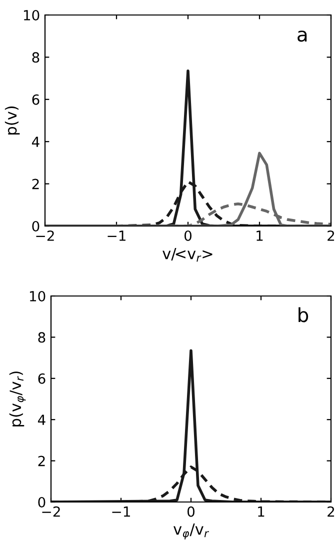  What do you see at coordinates (187, 255) in the screenshot?
I see `x-axis-title: v/<v$_{r}$>` at bounding box center [187, 255].